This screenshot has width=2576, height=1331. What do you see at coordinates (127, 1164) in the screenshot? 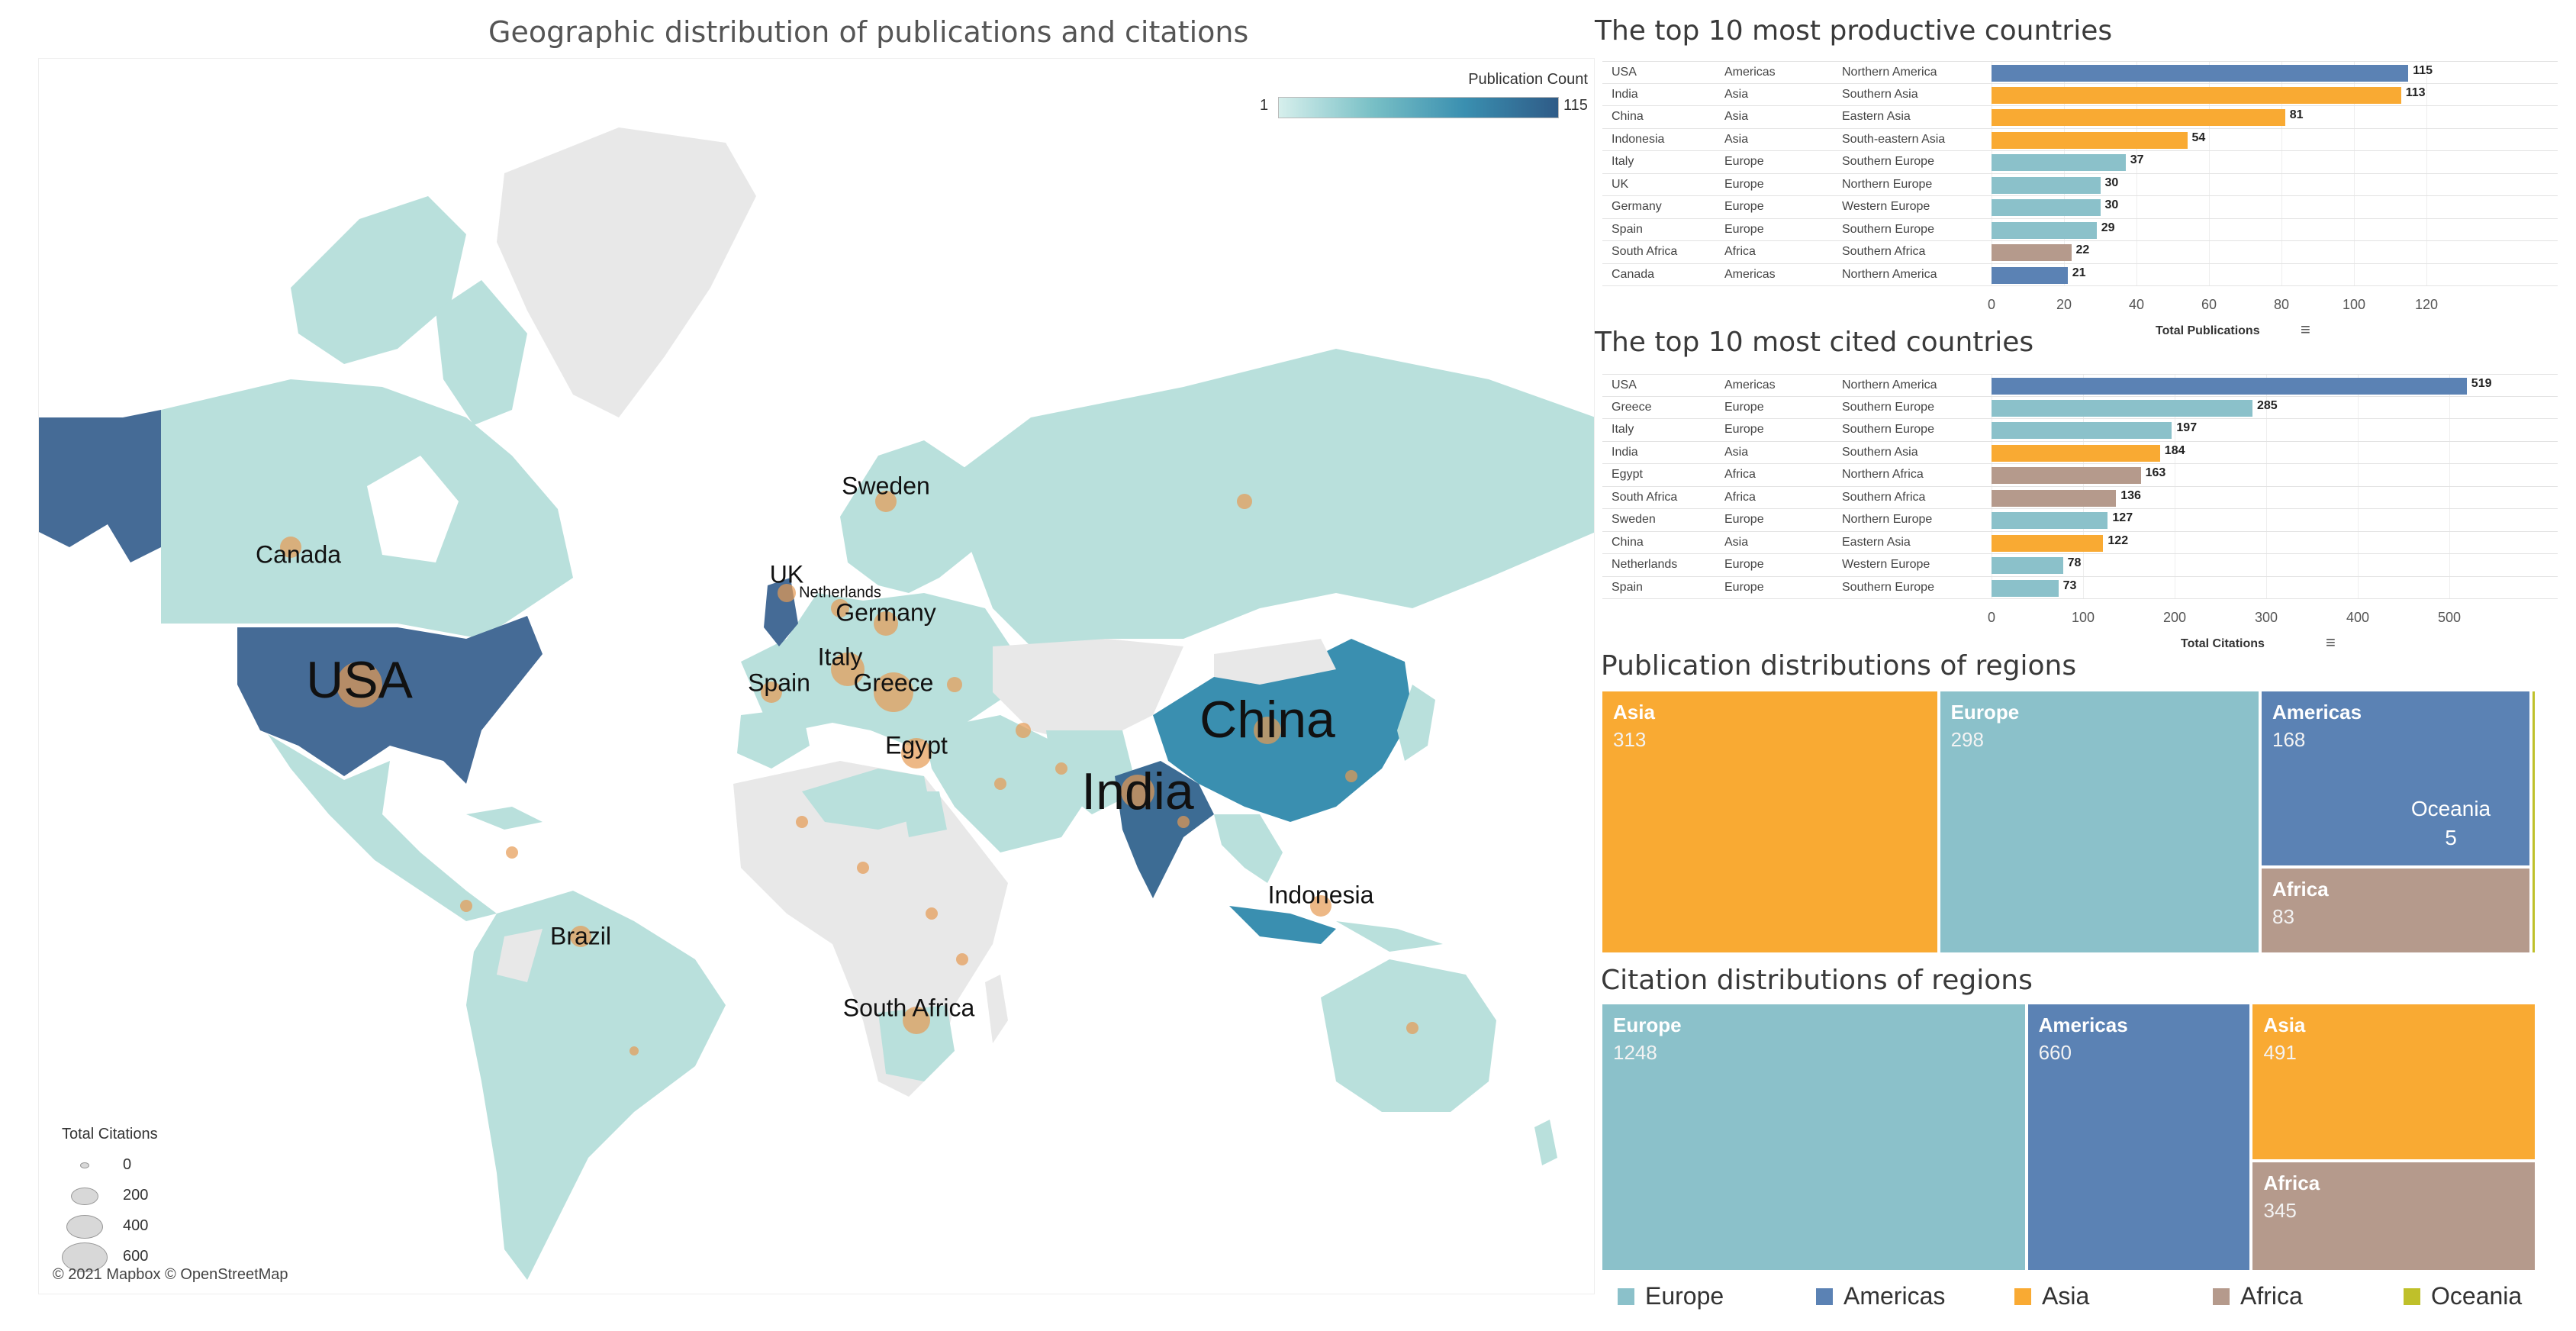
I see `citation-legend-value: 0` at bounding box center [127, 1164].